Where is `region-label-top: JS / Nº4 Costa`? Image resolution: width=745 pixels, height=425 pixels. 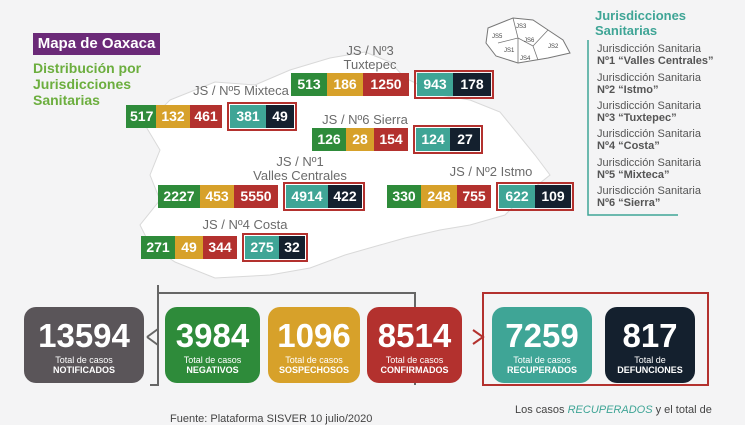 region-label-top: JS / Nº4 Costa is located at coordinates (245, 224).